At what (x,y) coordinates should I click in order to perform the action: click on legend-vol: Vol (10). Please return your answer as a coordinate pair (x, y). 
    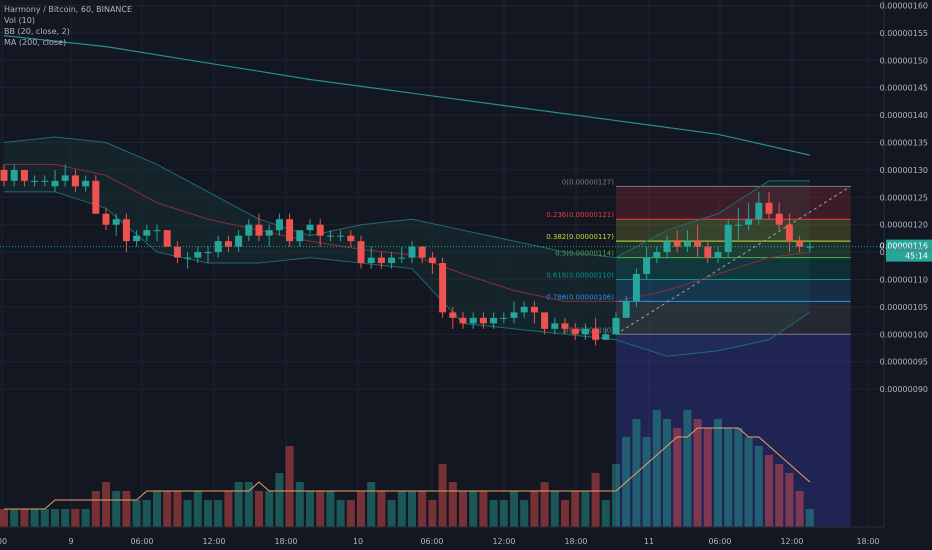
    Looking at the image, I should click on (19, 20).